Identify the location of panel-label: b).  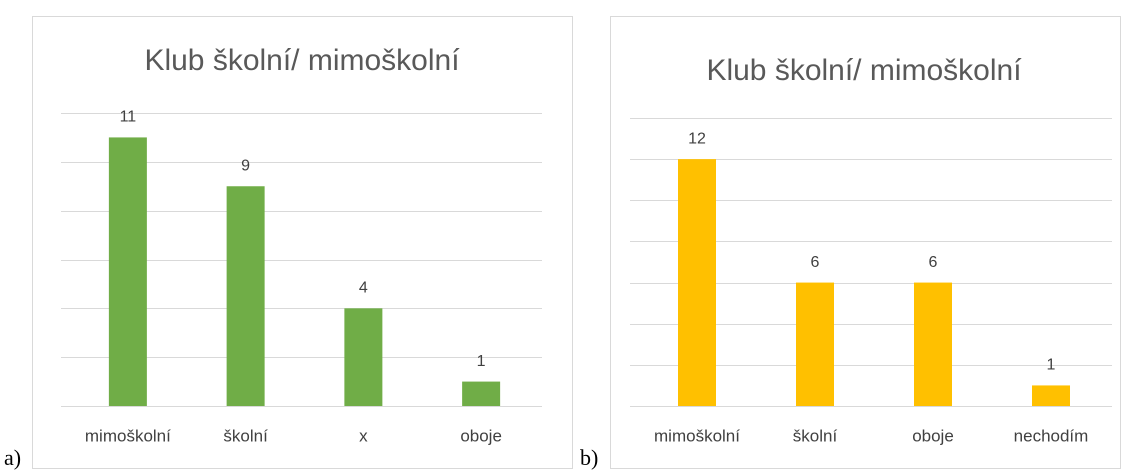
(589, 457).